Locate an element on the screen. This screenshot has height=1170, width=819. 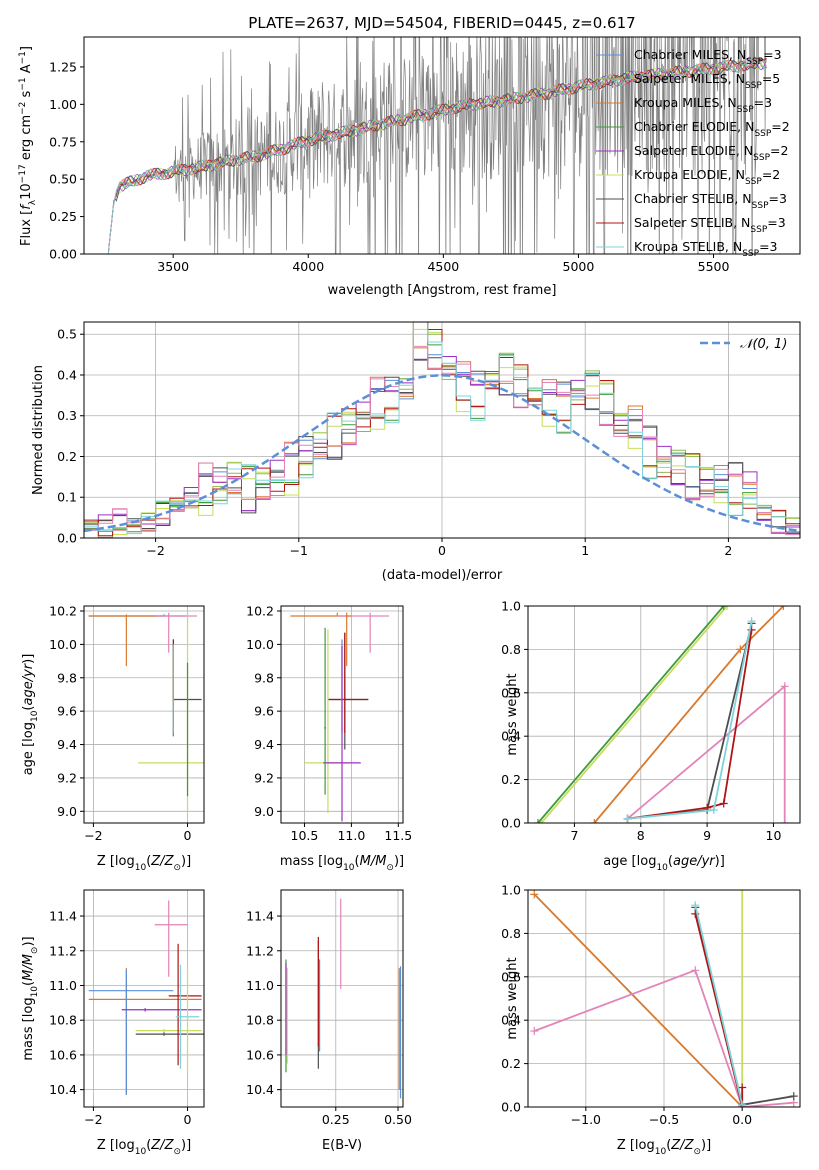
x-tick-label: 7 is located at coordinates (574, 835).